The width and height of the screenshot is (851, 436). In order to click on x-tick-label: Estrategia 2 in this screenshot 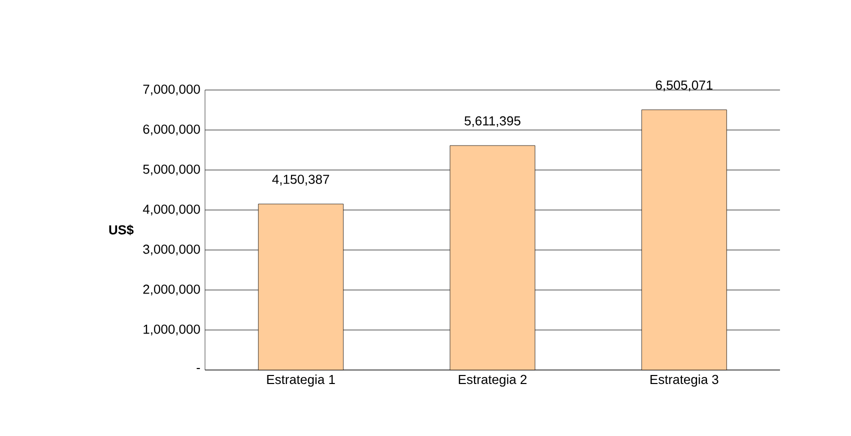, I will do `click(492, 380)`.